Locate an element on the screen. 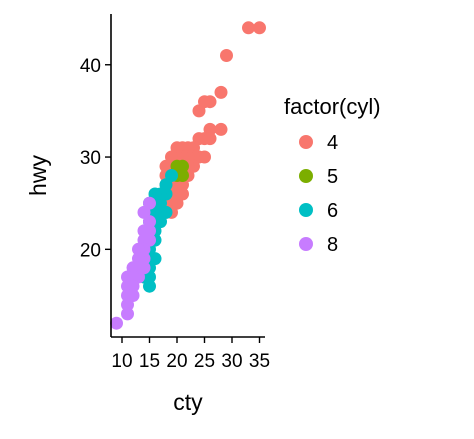 This screenshot has height=439, width=474. legend-label: 5 is located at coordinates (332, 177).